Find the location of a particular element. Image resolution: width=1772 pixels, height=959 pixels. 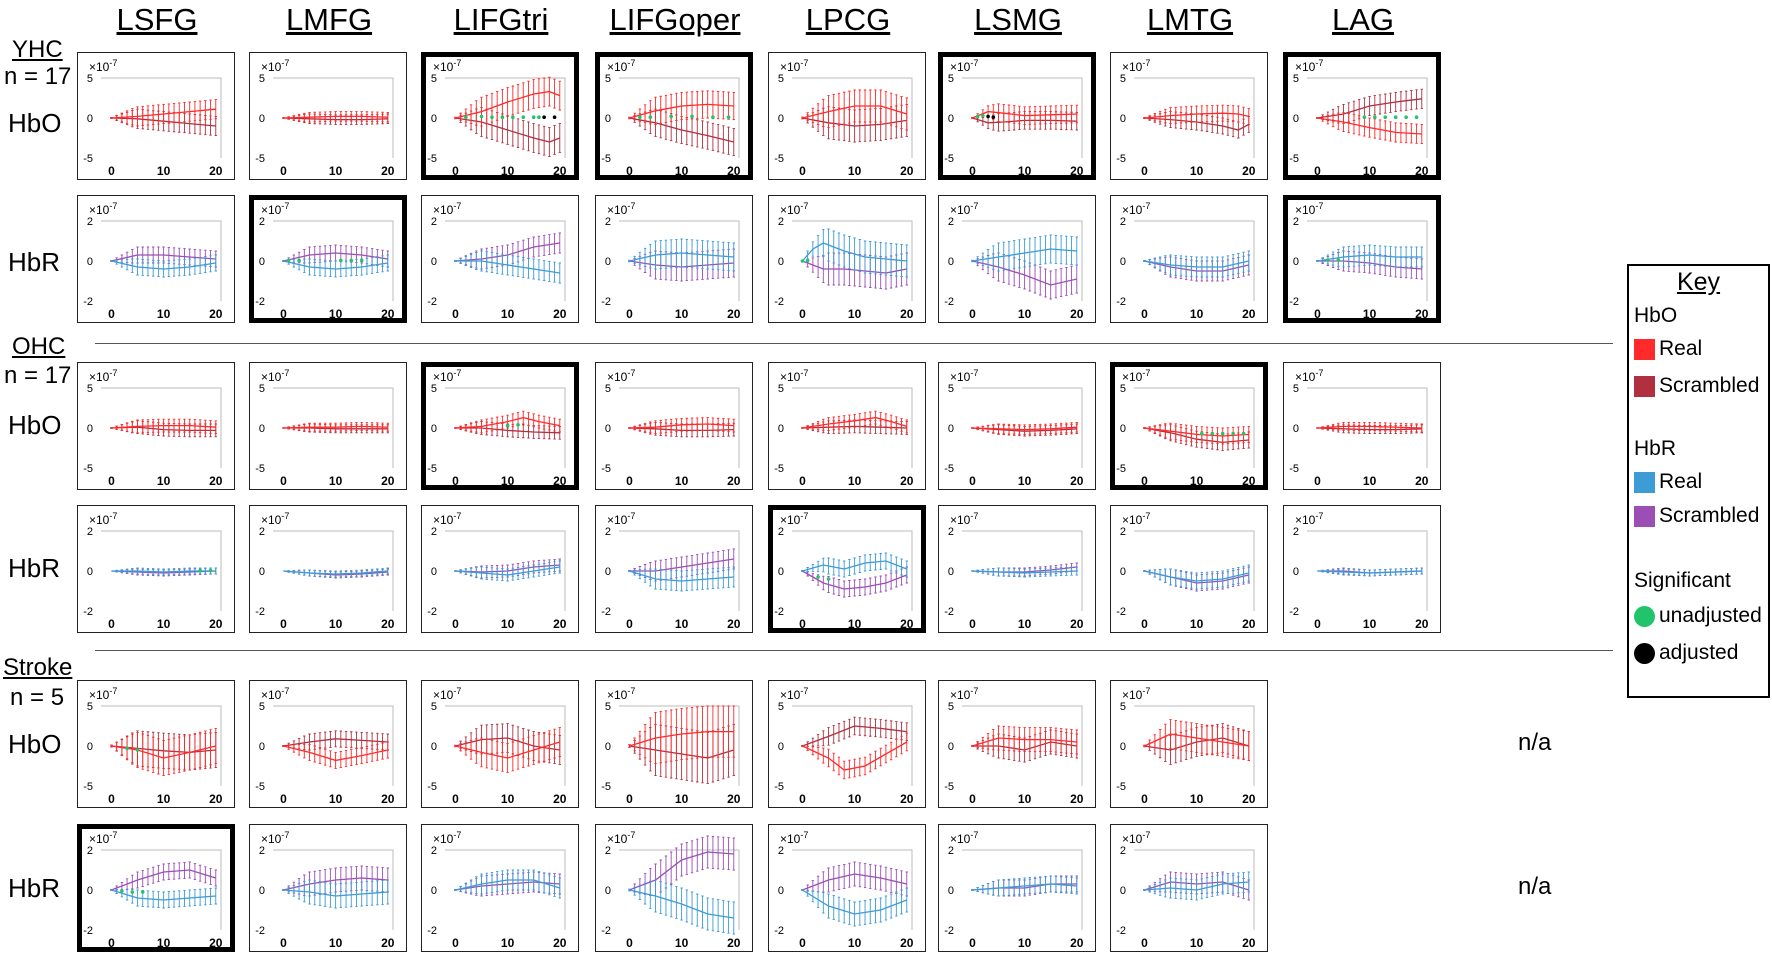

panel-yhc-hbo-lifgoper: 5 0 -5 0 10 20 ×10⁻⁷ is located at coordinates (674, 116).